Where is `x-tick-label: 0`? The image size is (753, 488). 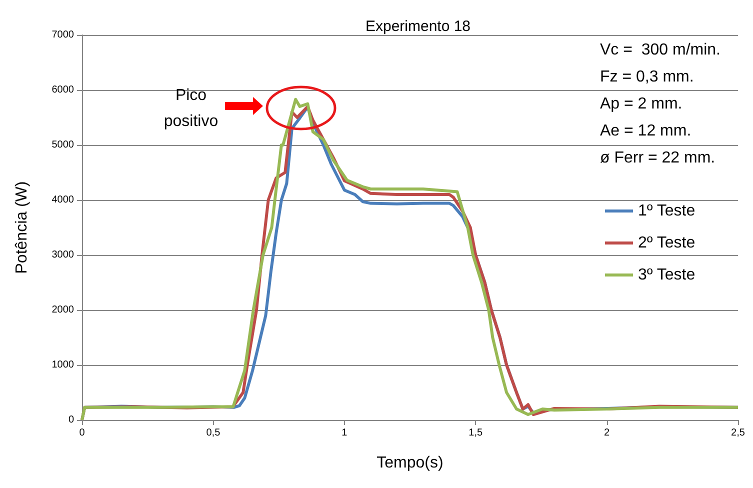 x-tick-label: 0 is located at coordinates (82, 433).